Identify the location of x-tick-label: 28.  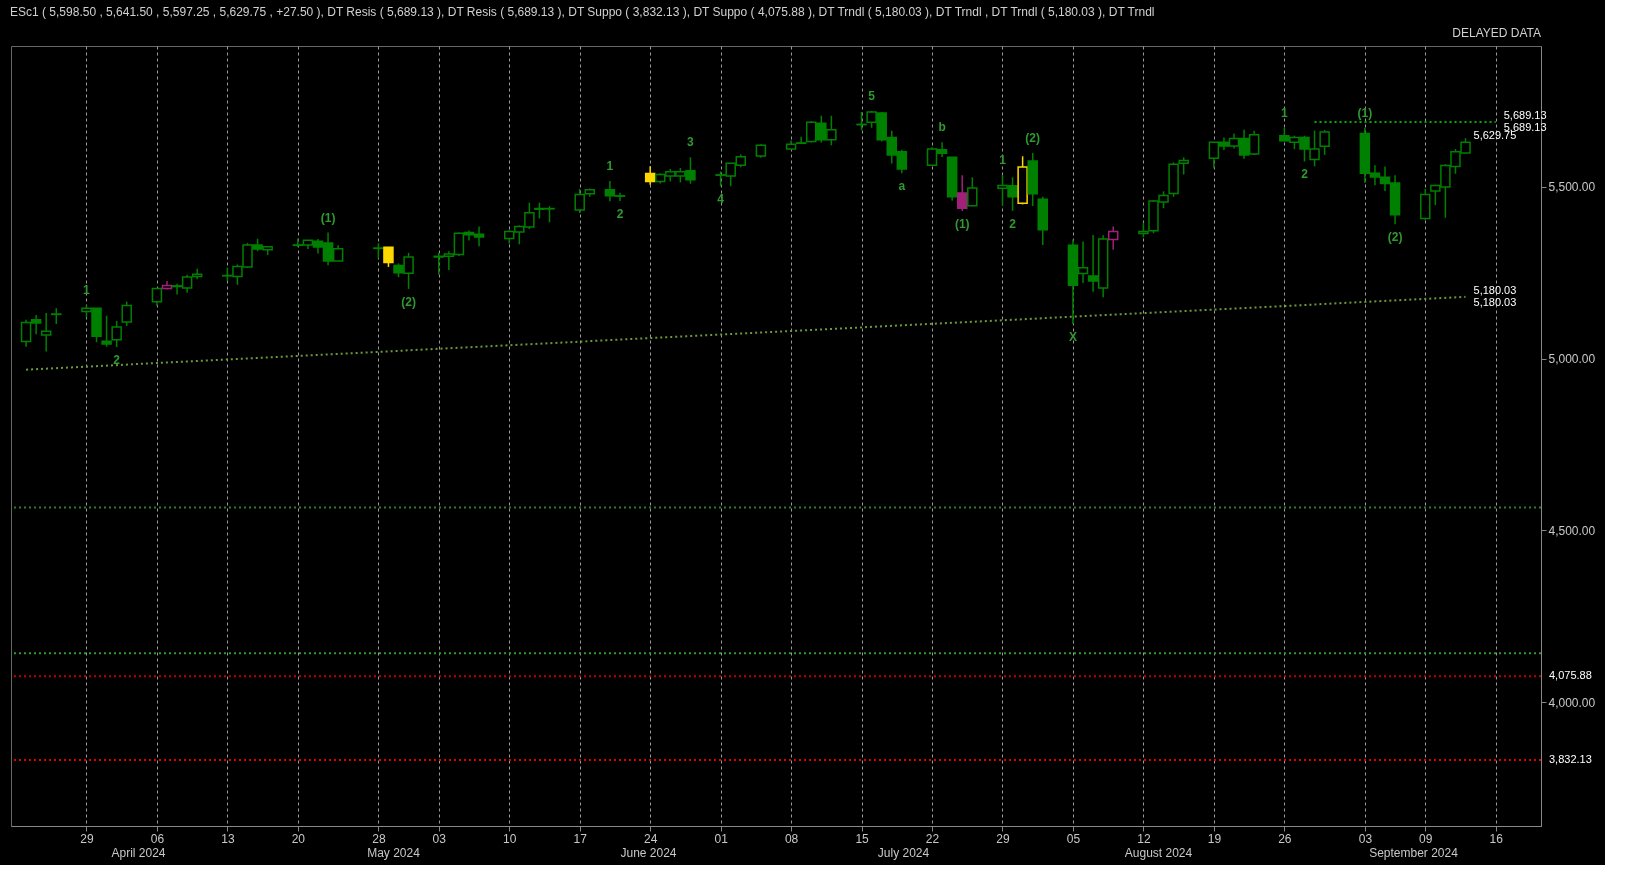
(379, 838).